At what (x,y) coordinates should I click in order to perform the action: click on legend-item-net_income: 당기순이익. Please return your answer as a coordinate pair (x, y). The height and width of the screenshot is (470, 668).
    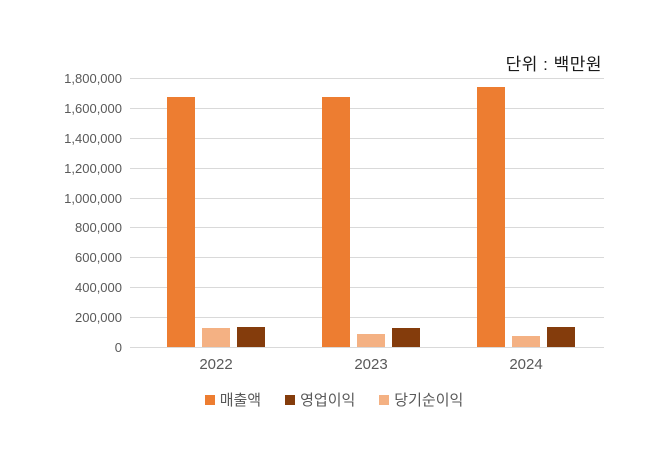
    Looking at the image, I should click on (421, 399).